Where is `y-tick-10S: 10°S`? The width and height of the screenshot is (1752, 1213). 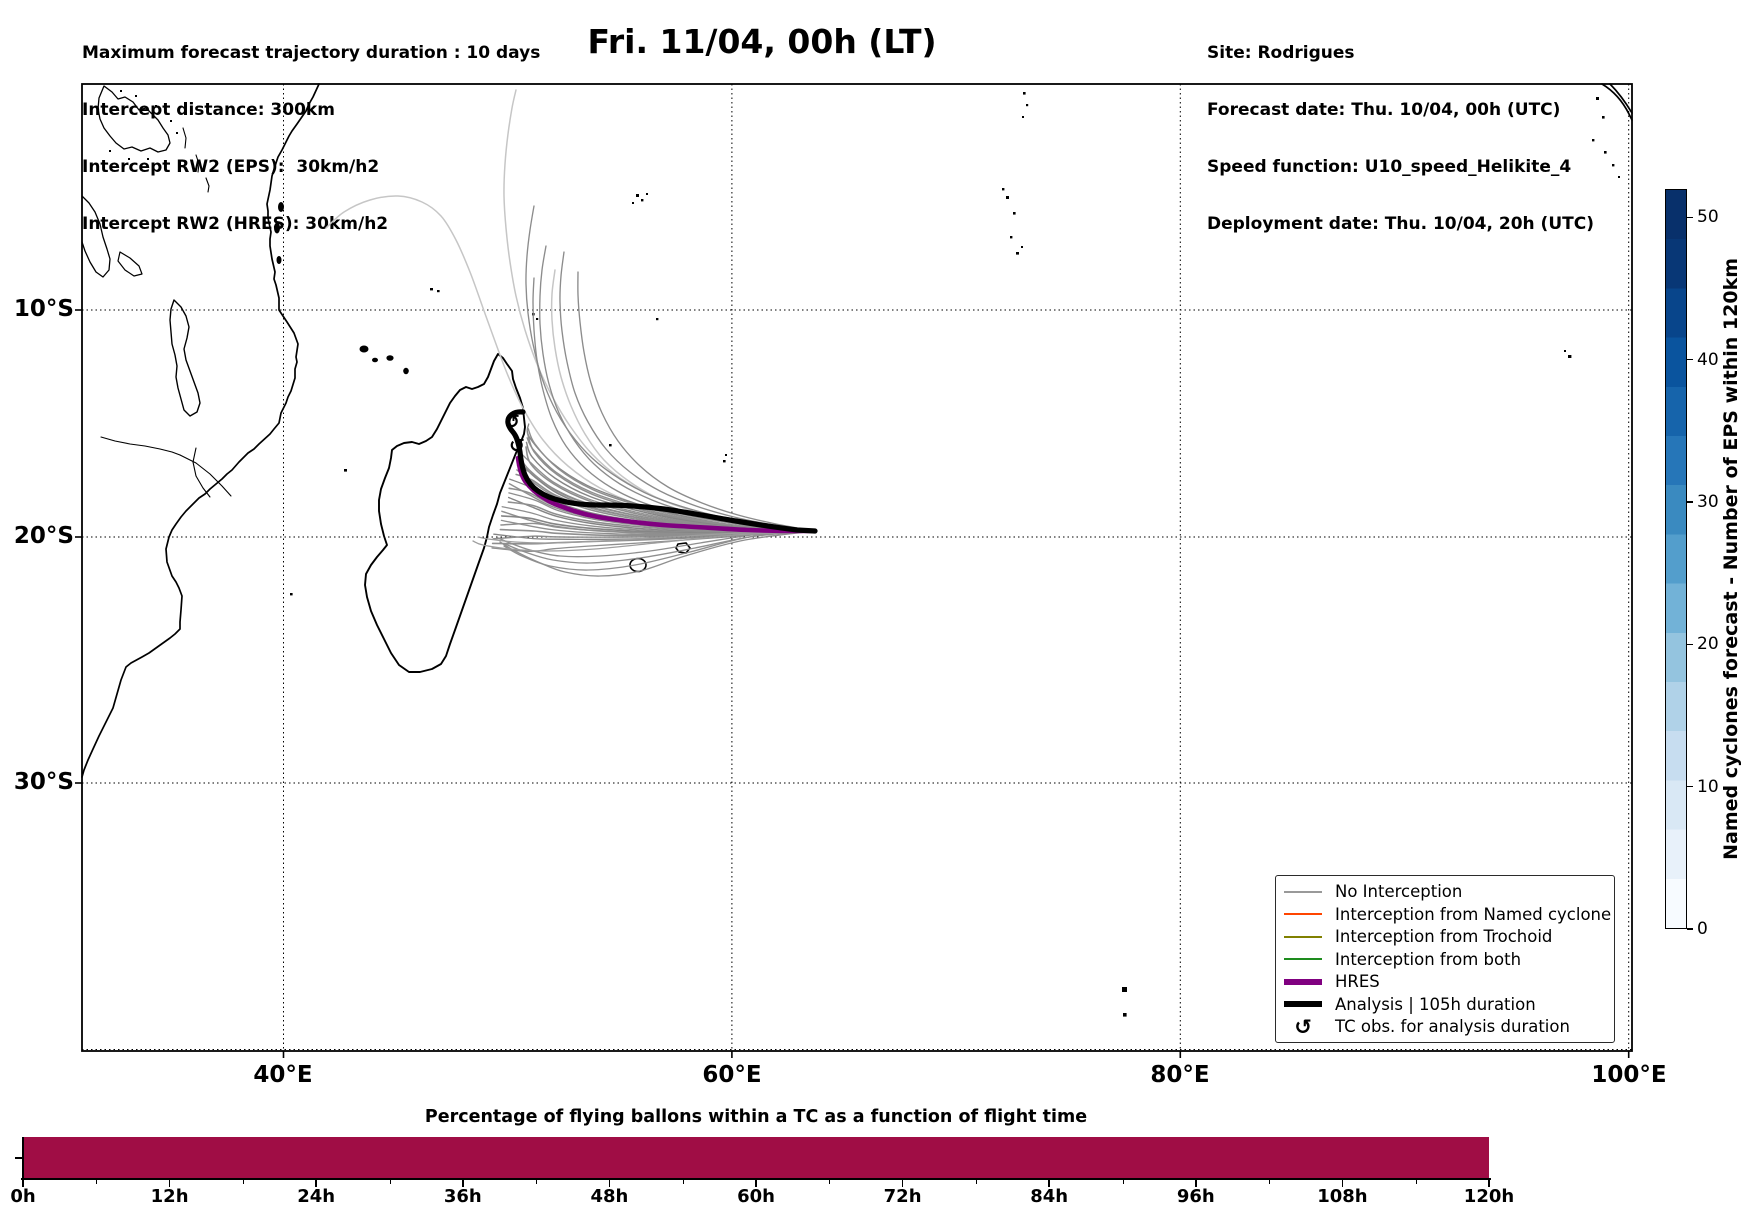
y-tick-10S: 10°S is located at coordinates (43, 309).